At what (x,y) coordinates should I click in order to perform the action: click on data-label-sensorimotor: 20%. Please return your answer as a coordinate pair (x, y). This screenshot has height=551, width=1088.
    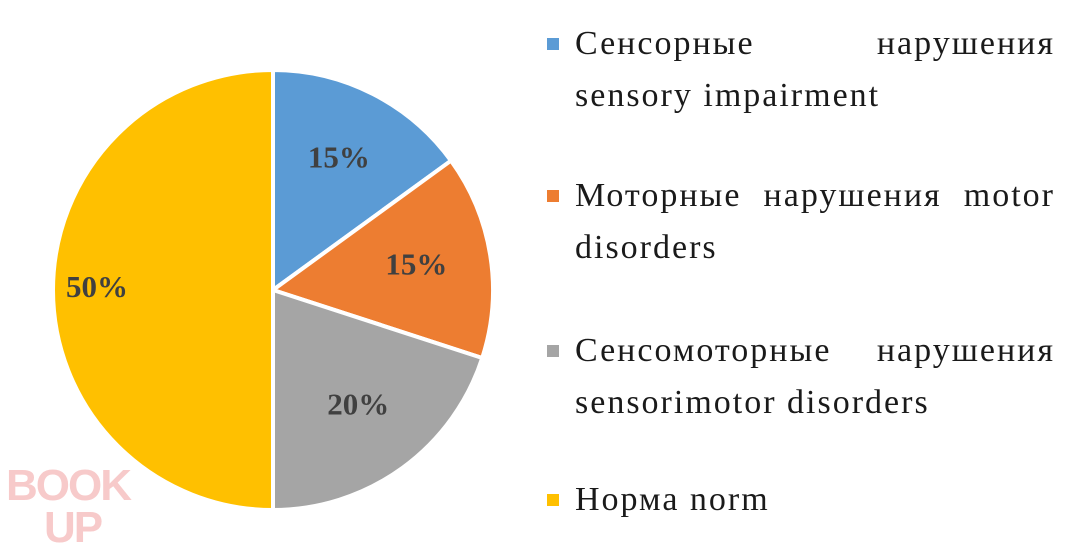
    Looking at the image, I should click on (358, 404).